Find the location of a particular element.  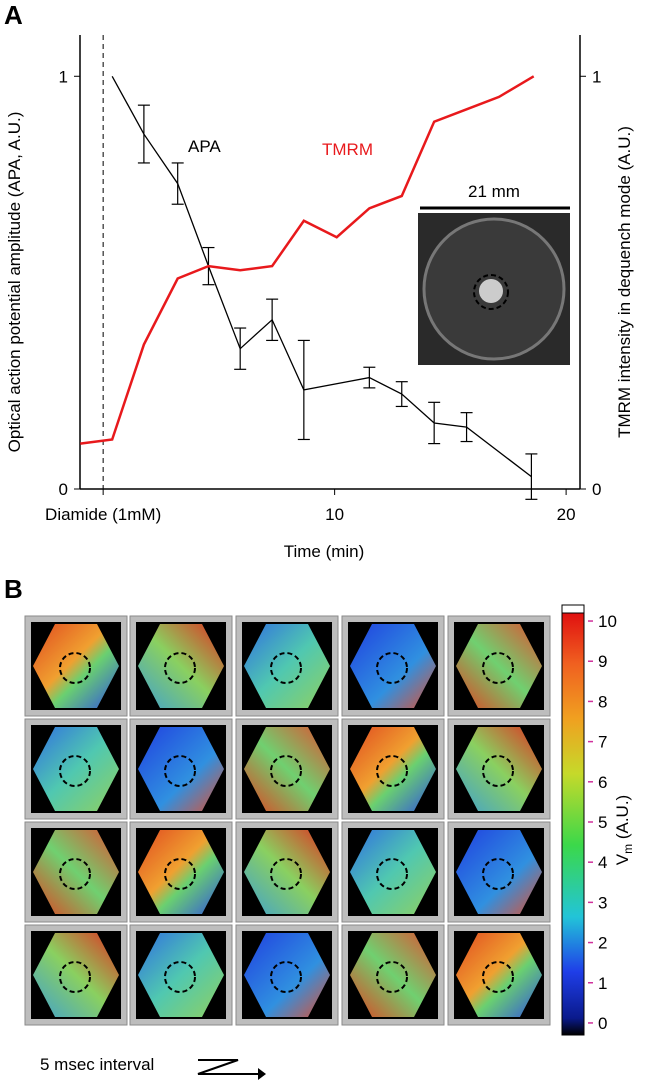

colorbar-tick-label: 3 is located at coordinates (602, 902).